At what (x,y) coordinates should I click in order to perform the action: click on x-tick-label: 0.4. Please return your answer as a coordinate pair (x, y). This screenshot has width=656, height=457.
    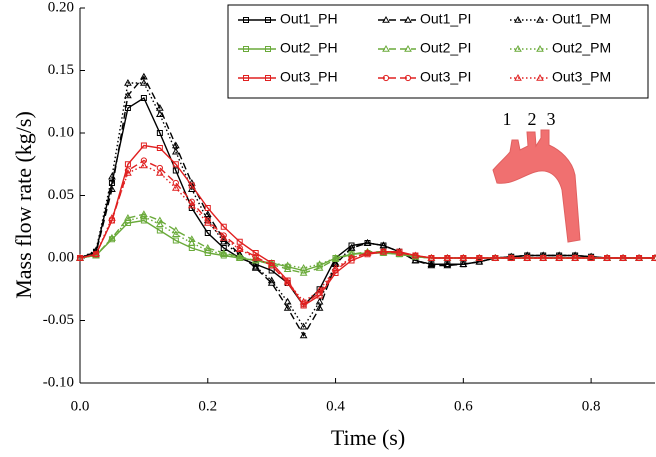
    Looking at the image, I should click on (335, 406).